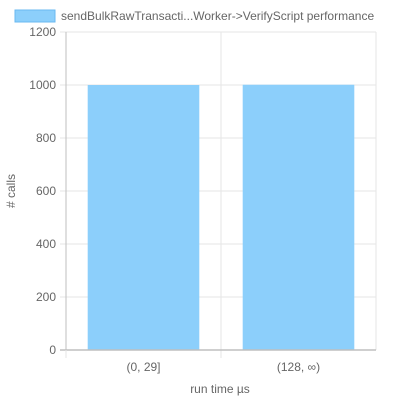  Describe the element at coordinates (46, 138) in the screenshot. I see `y-tick-label: 800` at that location.